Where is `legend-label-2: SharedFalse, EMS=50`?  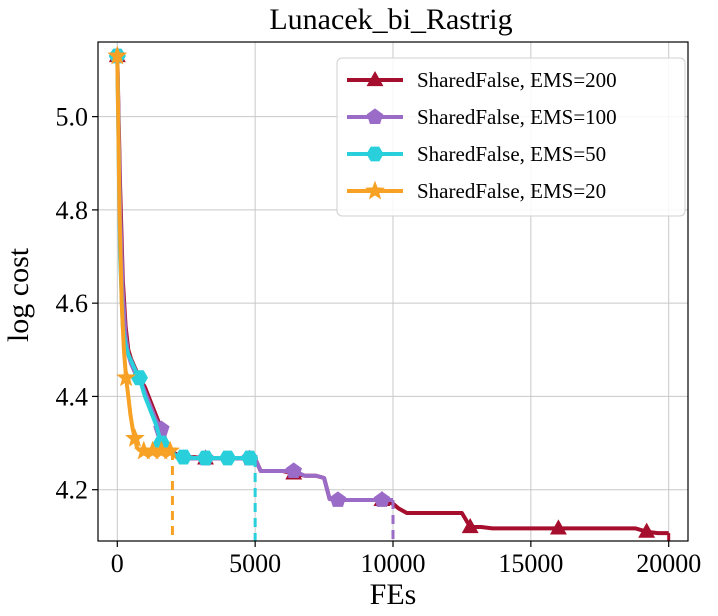 legend-label-2: SharedFalse, EMS=50 is located at coordinates (511, 154).